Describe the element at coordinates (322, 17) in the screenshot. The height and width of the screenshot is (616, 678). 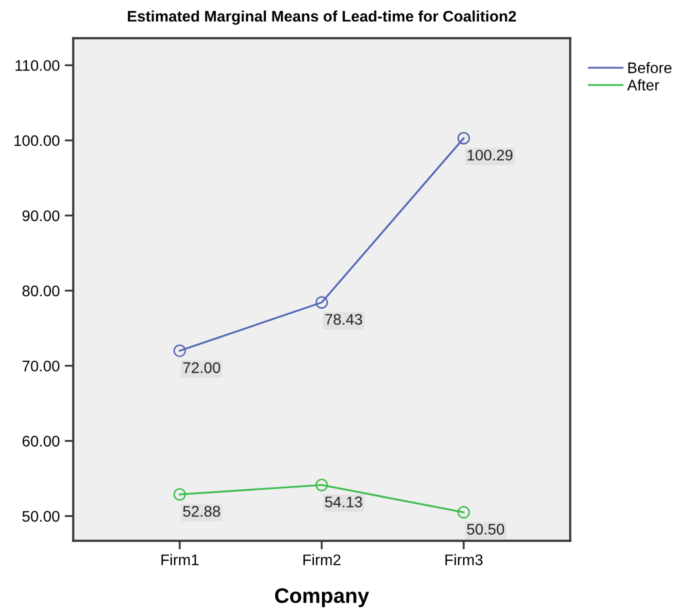
I see `chart-title: Estimated Marginal Means of Lead-time for Coalition2` at that location.